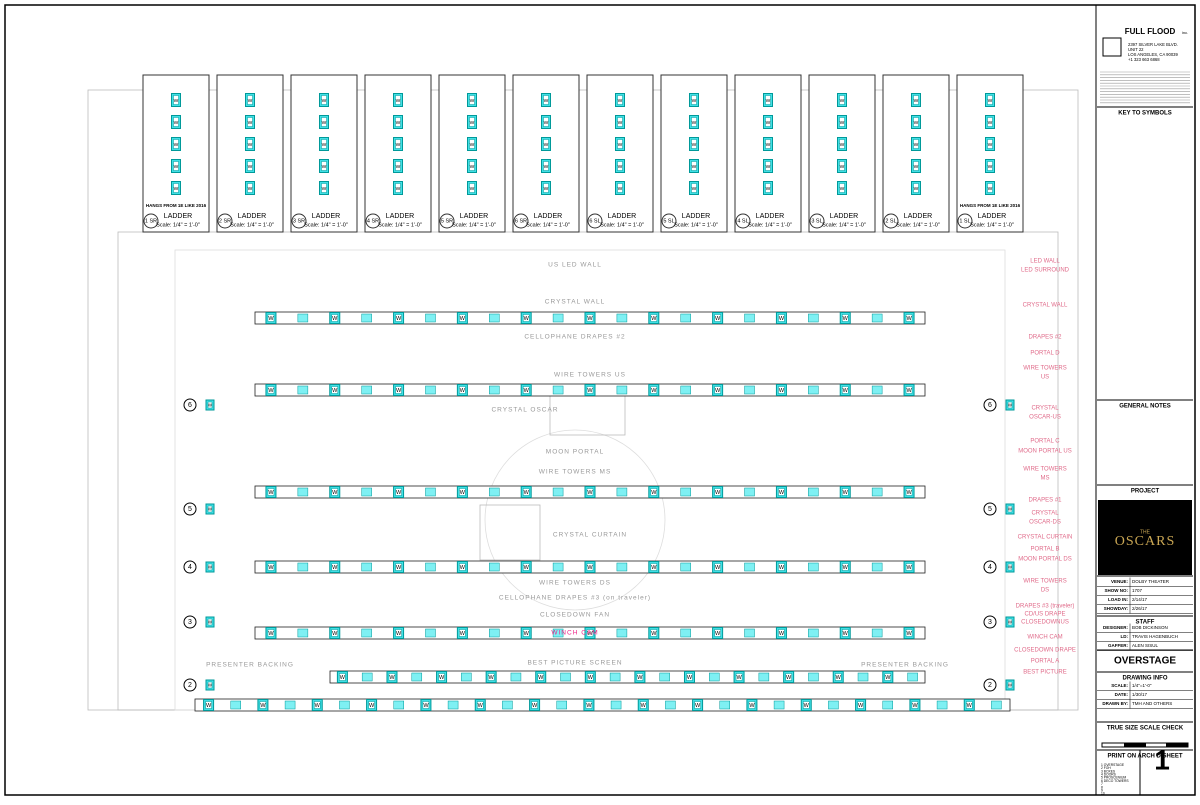 The height and width of the screenshot is (805, 1200). Describe the element at coordinates (1140, 608) in the screenshot. I see `row-value: 2/26/17` at that location.